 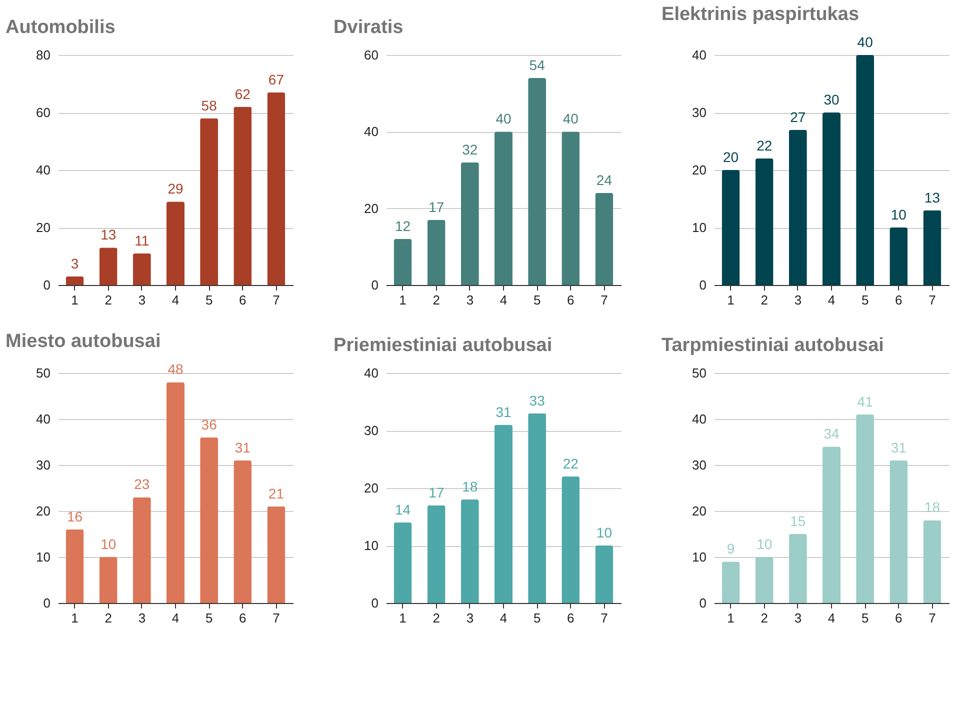 I want to click on data-label: 20, so click(x=730, y=157).